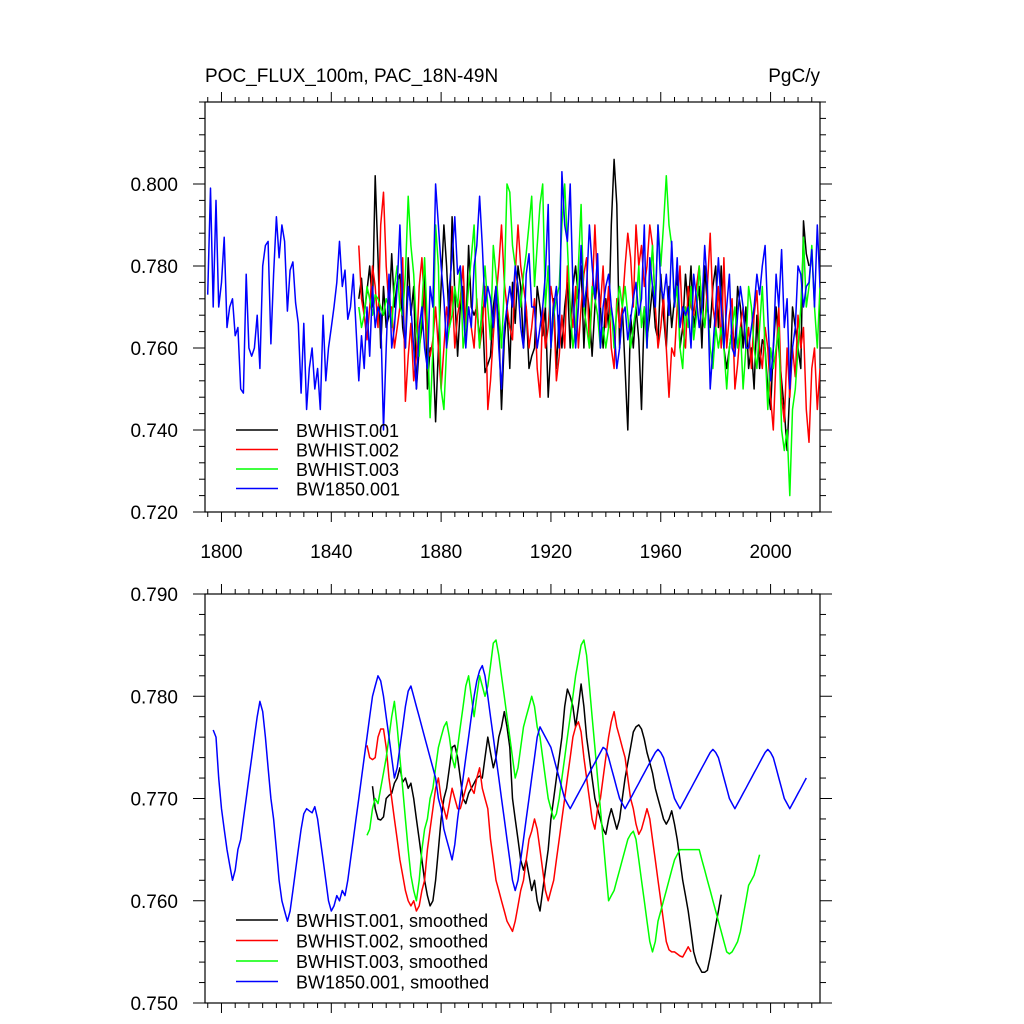 Image resolution: width=1024 pixels, height=1024 pixels. What do you see at coordinates (154, 800) in the screenshot?
I see `y-tick-label: 0.770` at bounding box center [154, 800].